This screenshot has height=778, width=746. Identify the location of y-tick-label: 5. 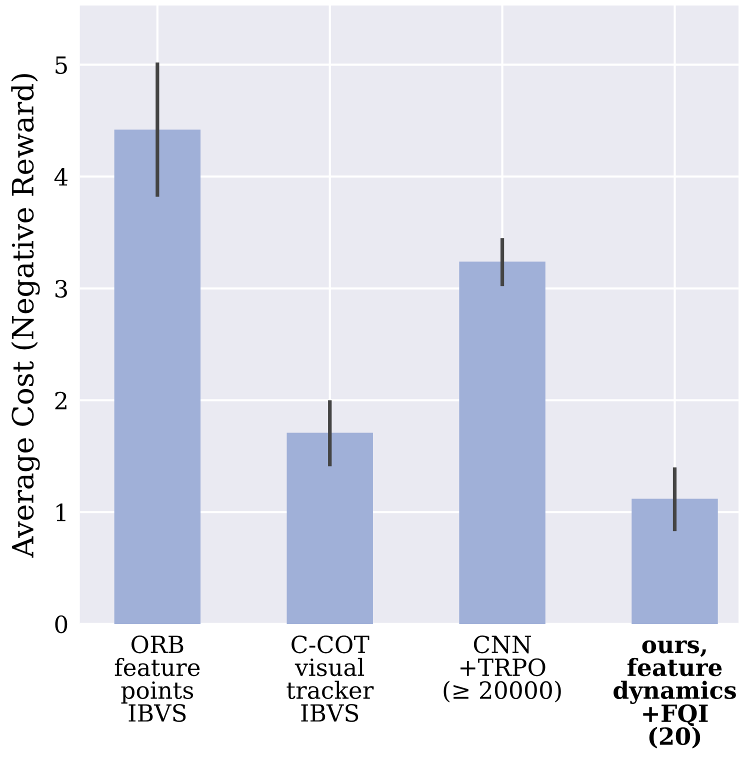
(61, 65).